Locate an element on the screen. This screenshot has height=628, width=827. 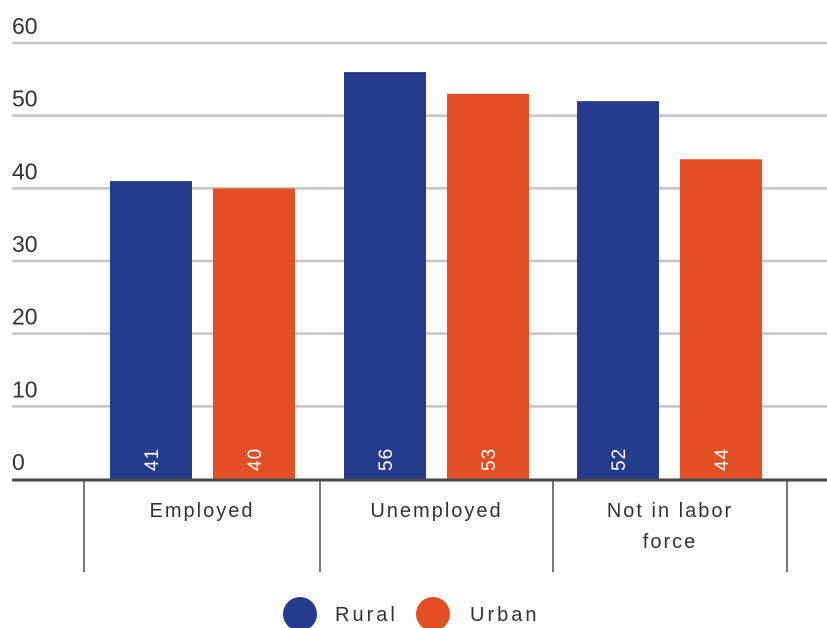
legend: Rural Urban is located at coordinates (411, 612).